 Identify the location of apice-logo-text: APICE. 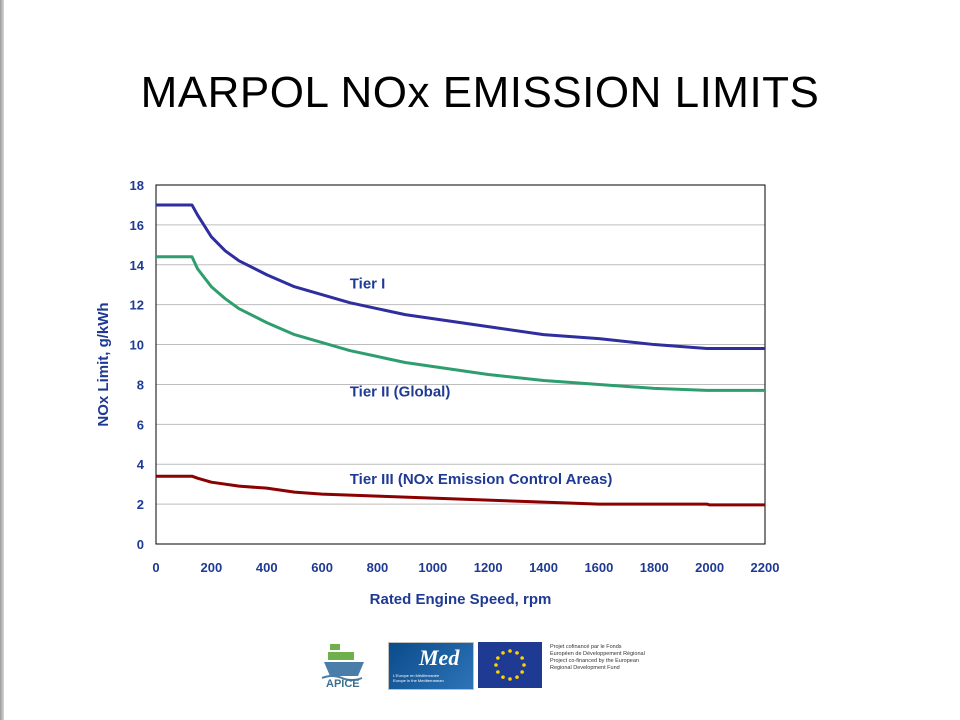
(343, 684).